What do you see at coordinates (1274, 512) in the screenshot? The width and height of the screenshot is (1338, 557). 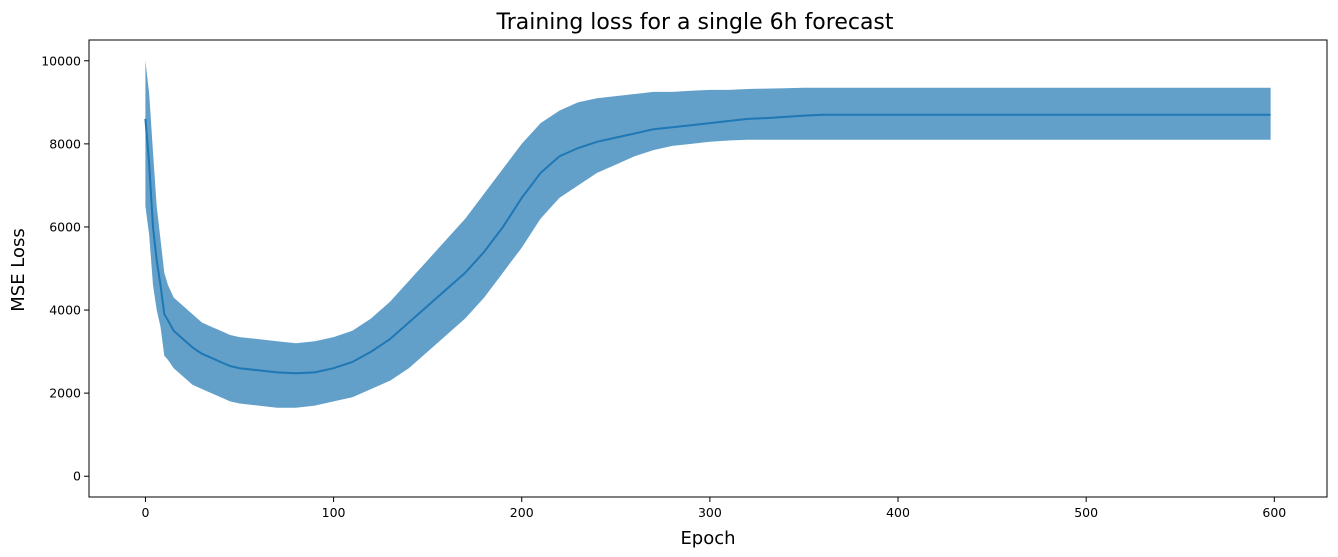 I see `x-tick-label: 600` at bounding box center [1274, 512].